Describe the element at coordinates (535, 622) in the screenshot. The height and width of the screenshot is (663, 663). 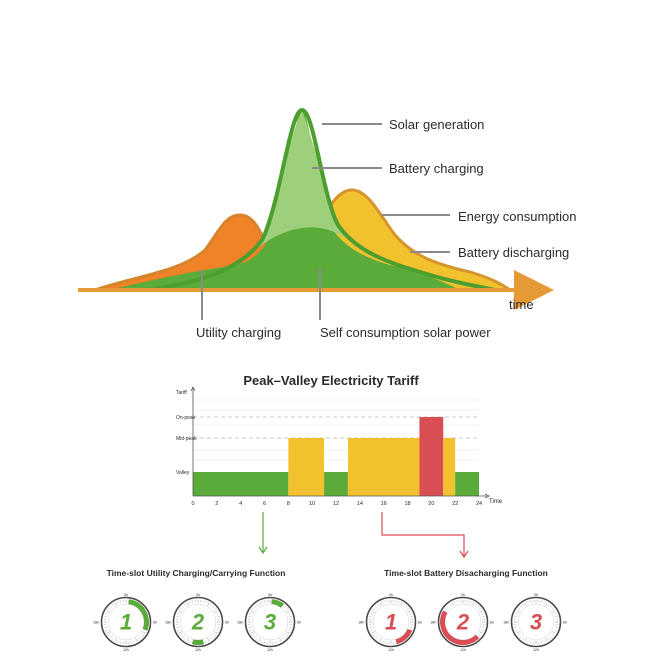
I see `battery-clock-3: 0h 6h 12h 18h 3` at that location.